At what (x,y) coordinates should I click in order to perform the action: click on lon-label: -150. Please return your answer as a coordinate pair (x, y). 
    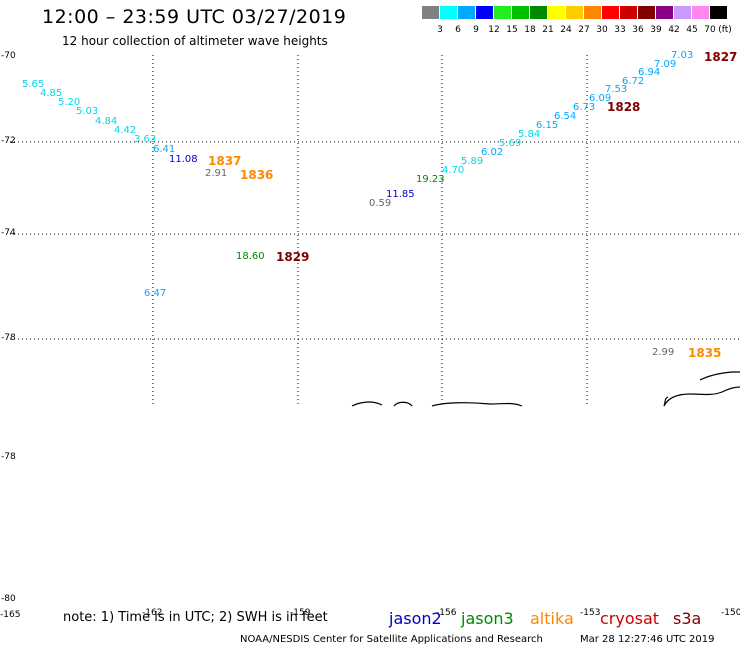
    Looking at the image, I should click on (730, 613).